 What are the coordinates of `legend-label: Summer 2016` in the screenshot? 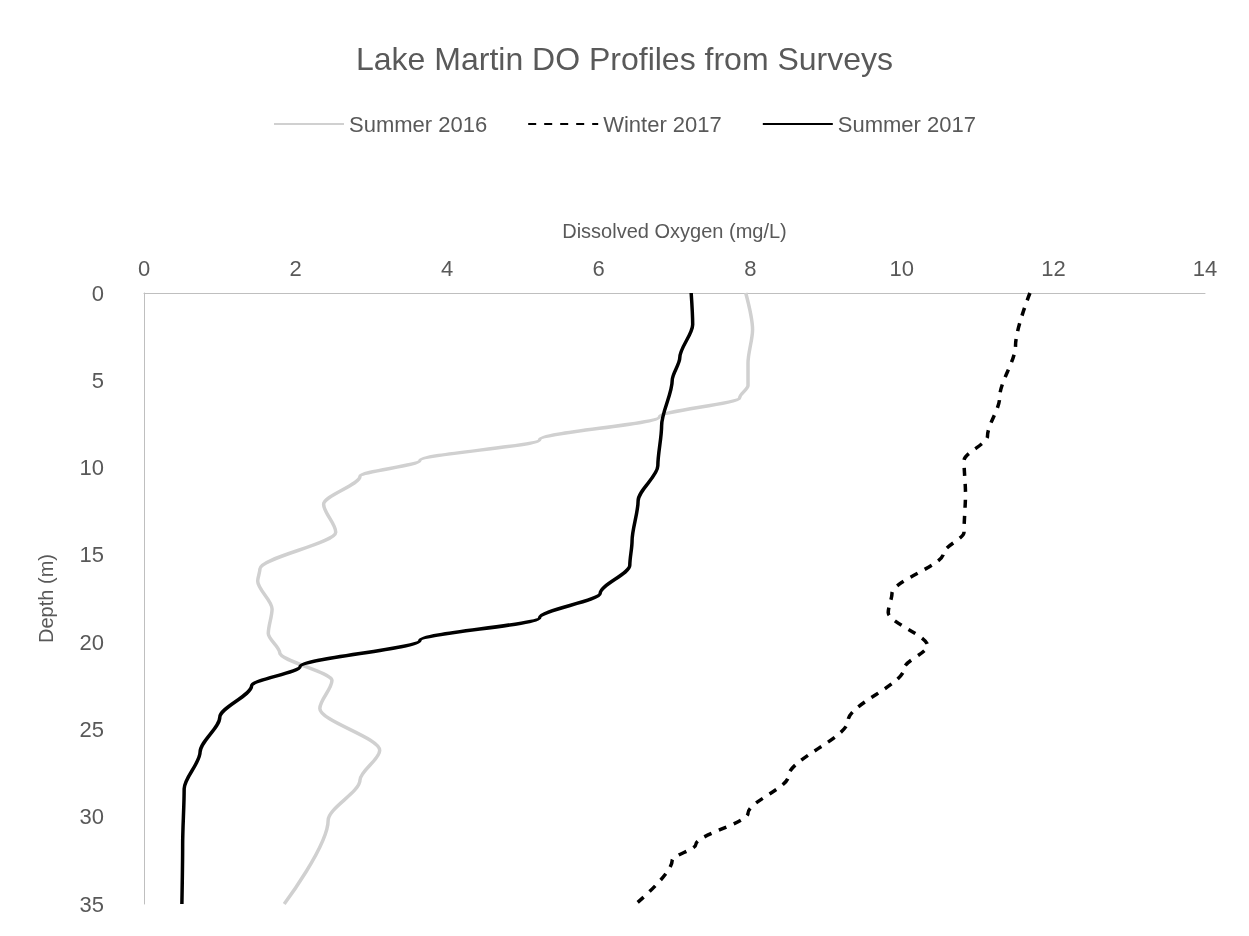 It's located at (418, 124).